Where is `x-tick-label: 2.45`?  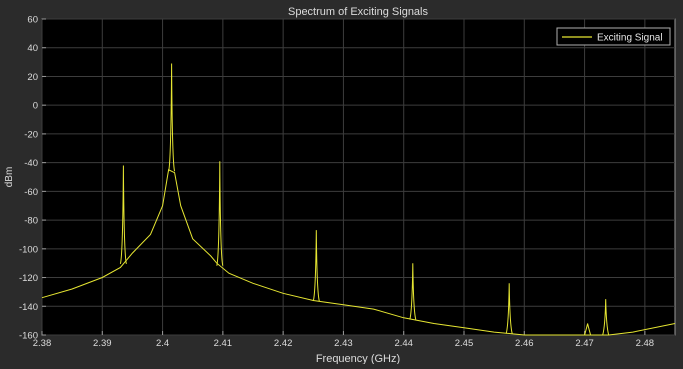 x-tick-label: 2.45 is located at coordinates (464, 343).